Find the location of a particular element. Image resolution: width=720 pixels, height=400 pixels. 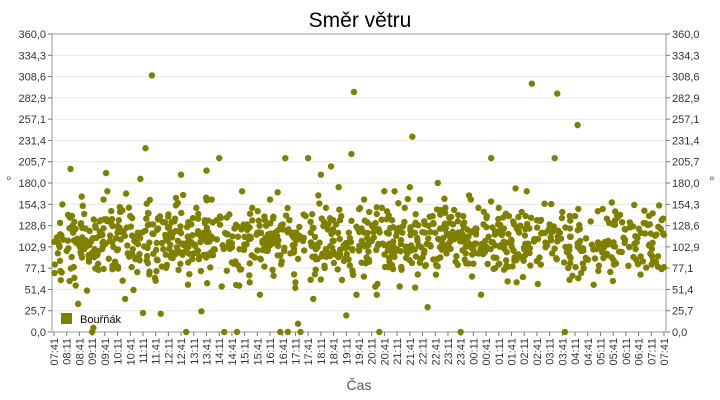

y-tick-label: 128,6 is located at coordinates (32, 227).